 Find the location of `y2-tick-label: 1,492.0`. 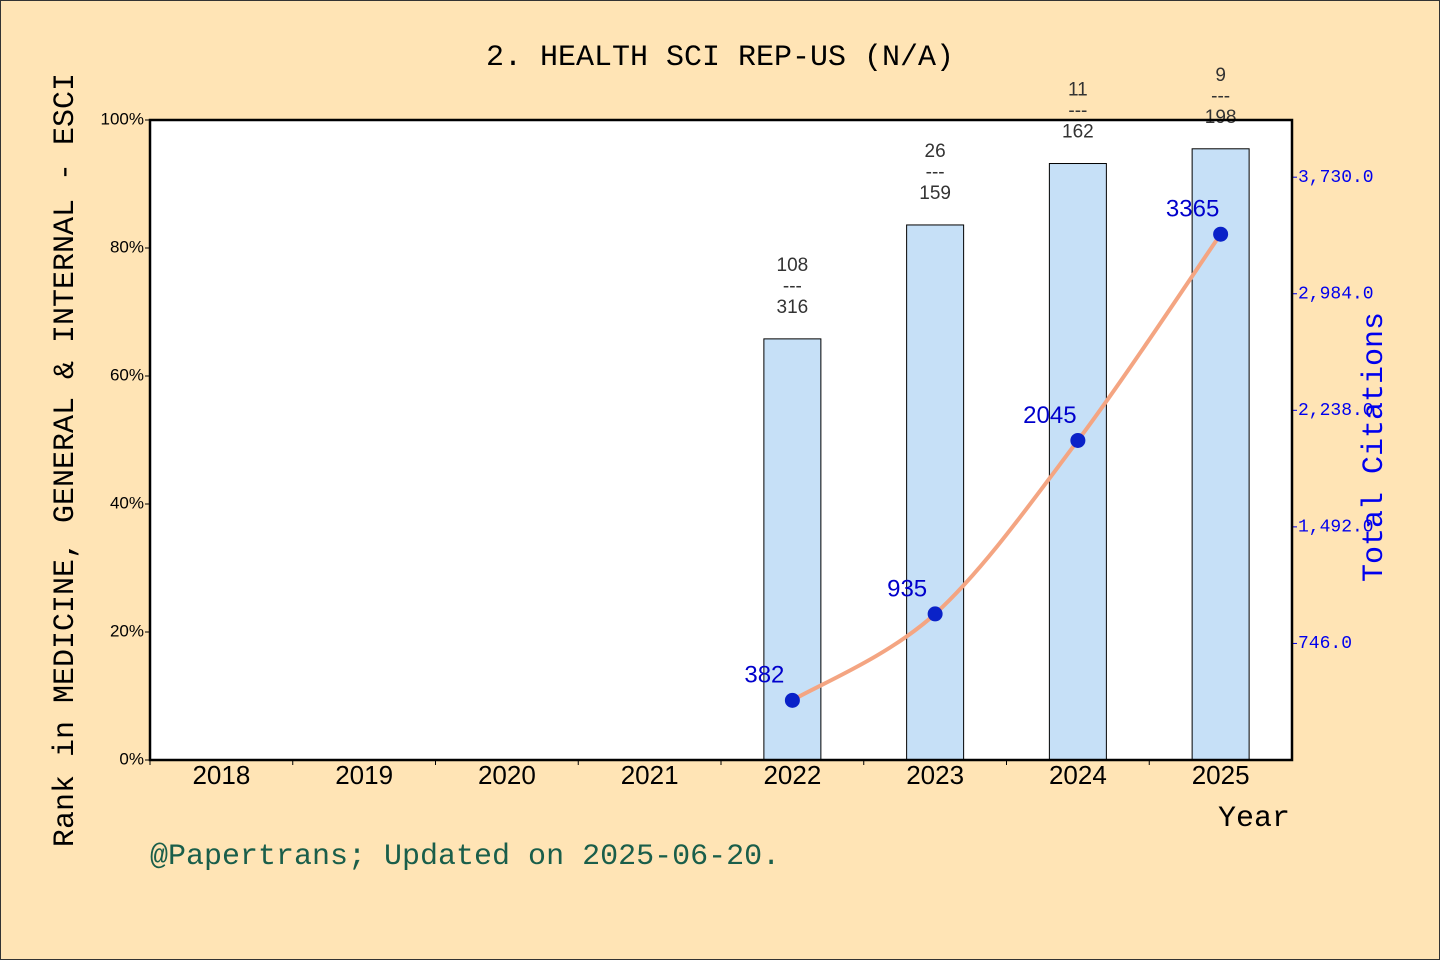

y2-tick-label: 1,492.0 is located at coordinates (1336, 528).